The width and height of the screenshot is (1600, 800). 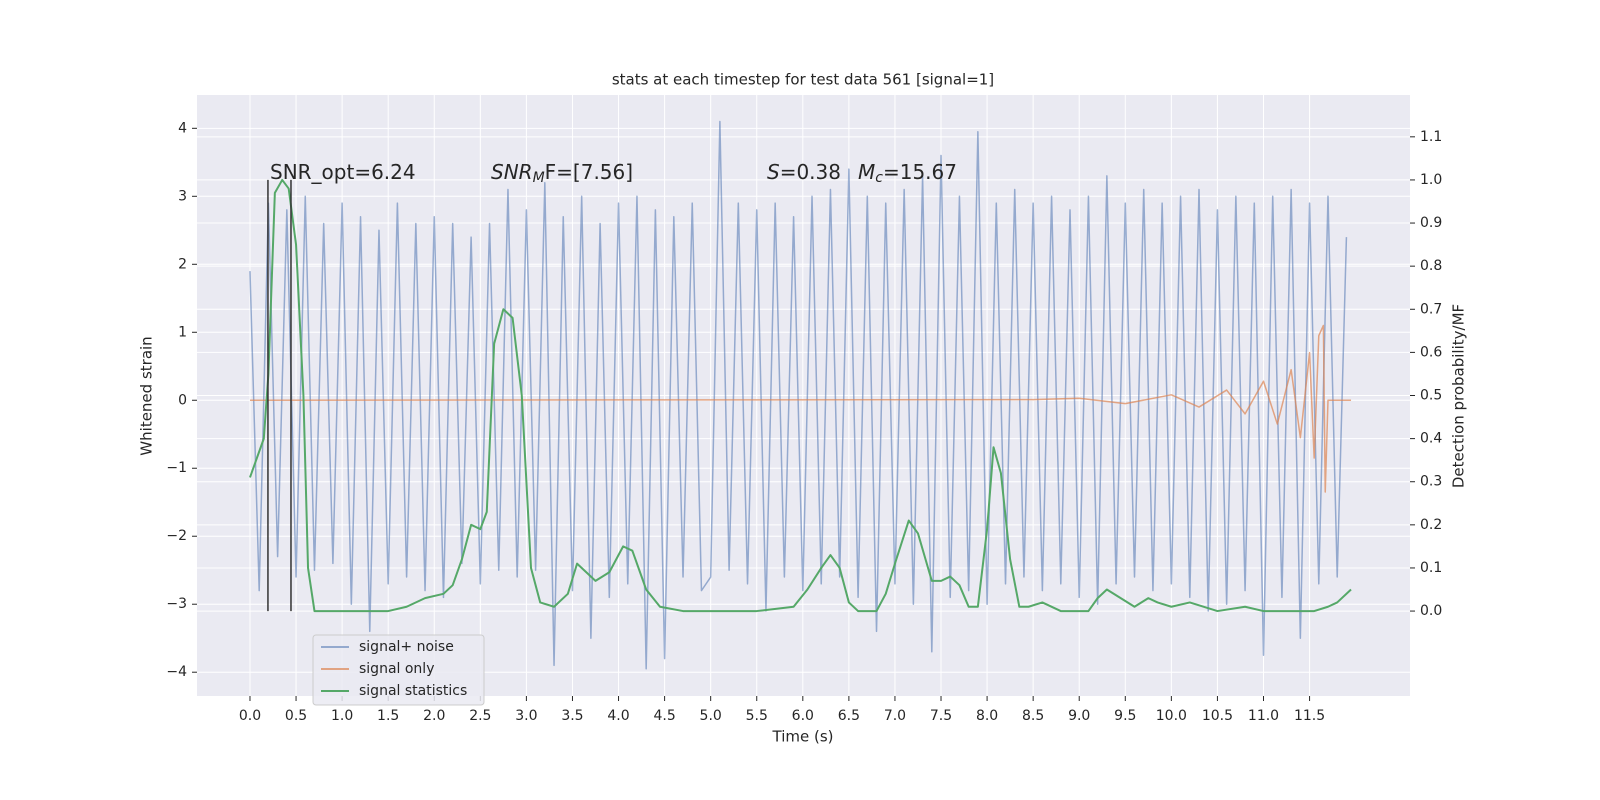 I want to click on x-axis-label: Time (s), so click(x=803, y=737).